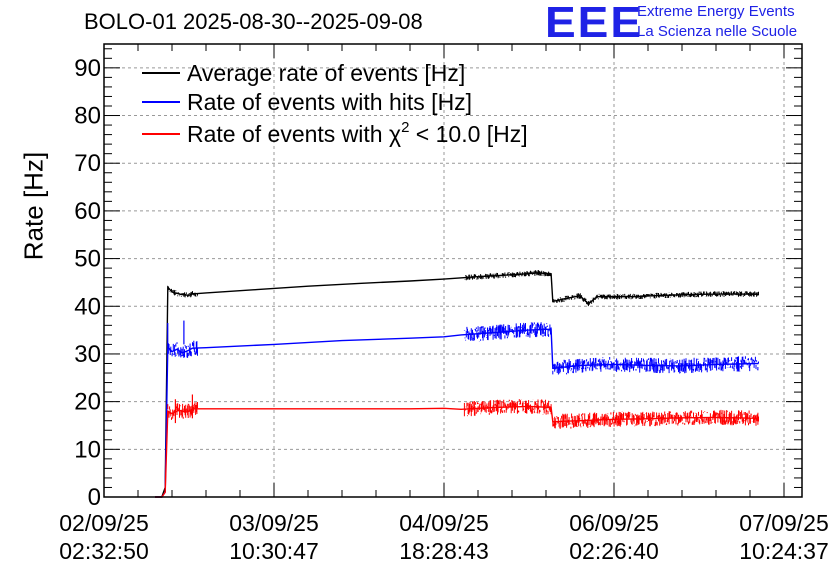 The image size is (836, 572). I want to click on x-tick-label-date: 04/09/25, so click(444, 523).